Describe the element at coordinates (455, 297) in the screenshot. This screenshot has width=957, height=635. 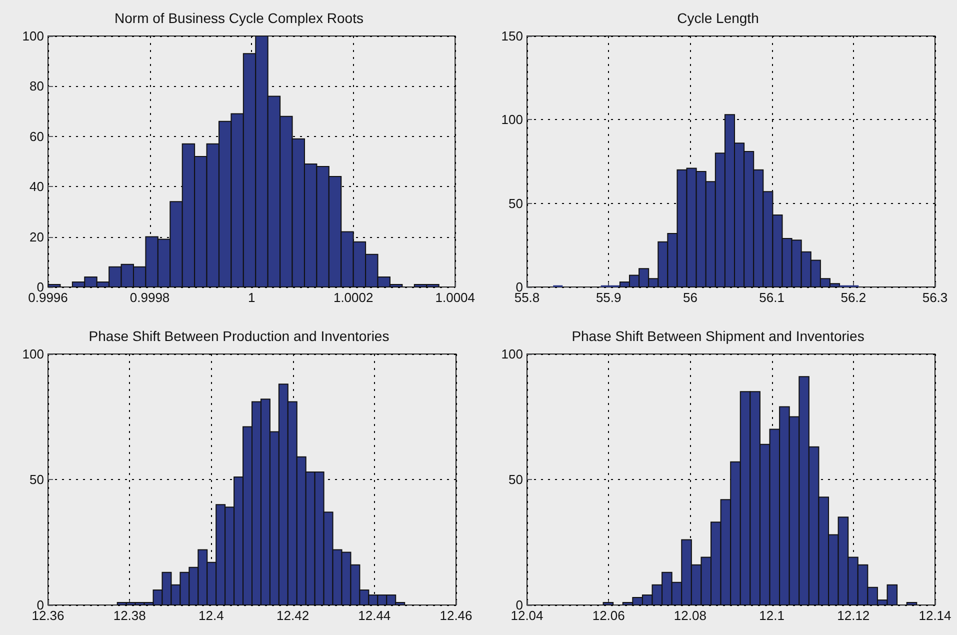
I see `x-tick-label: 1.0004` at that location.